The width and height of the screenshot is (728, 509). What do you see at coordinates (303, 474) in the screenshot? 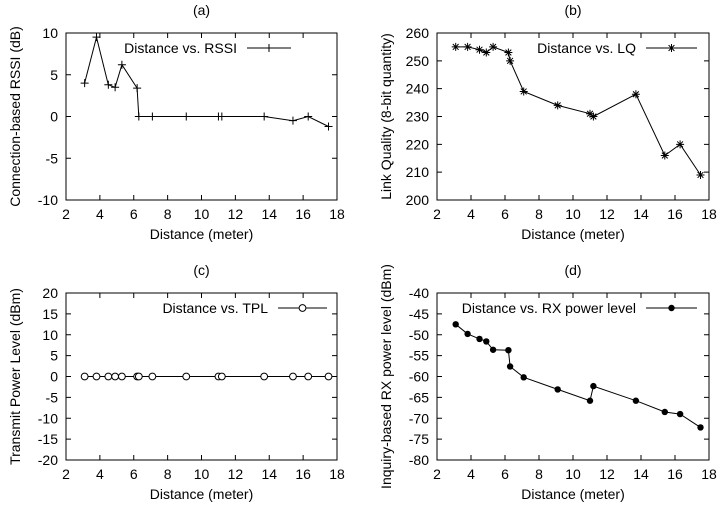
I see `panel-c-x-tick-label: 16` at bounding box center [303, 474].